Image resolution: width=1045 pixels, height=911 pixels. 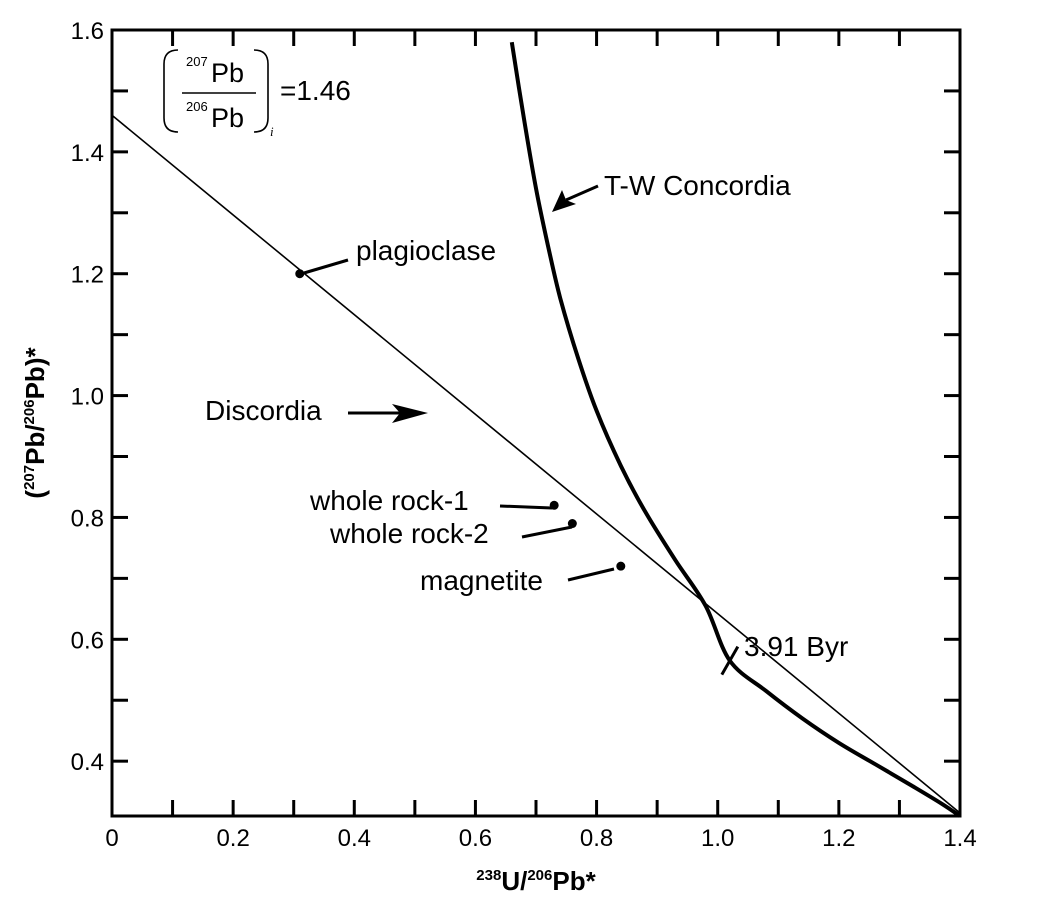 I want to click on whole-rock-1-label: whole rock-1, so click(x=389, y=500).